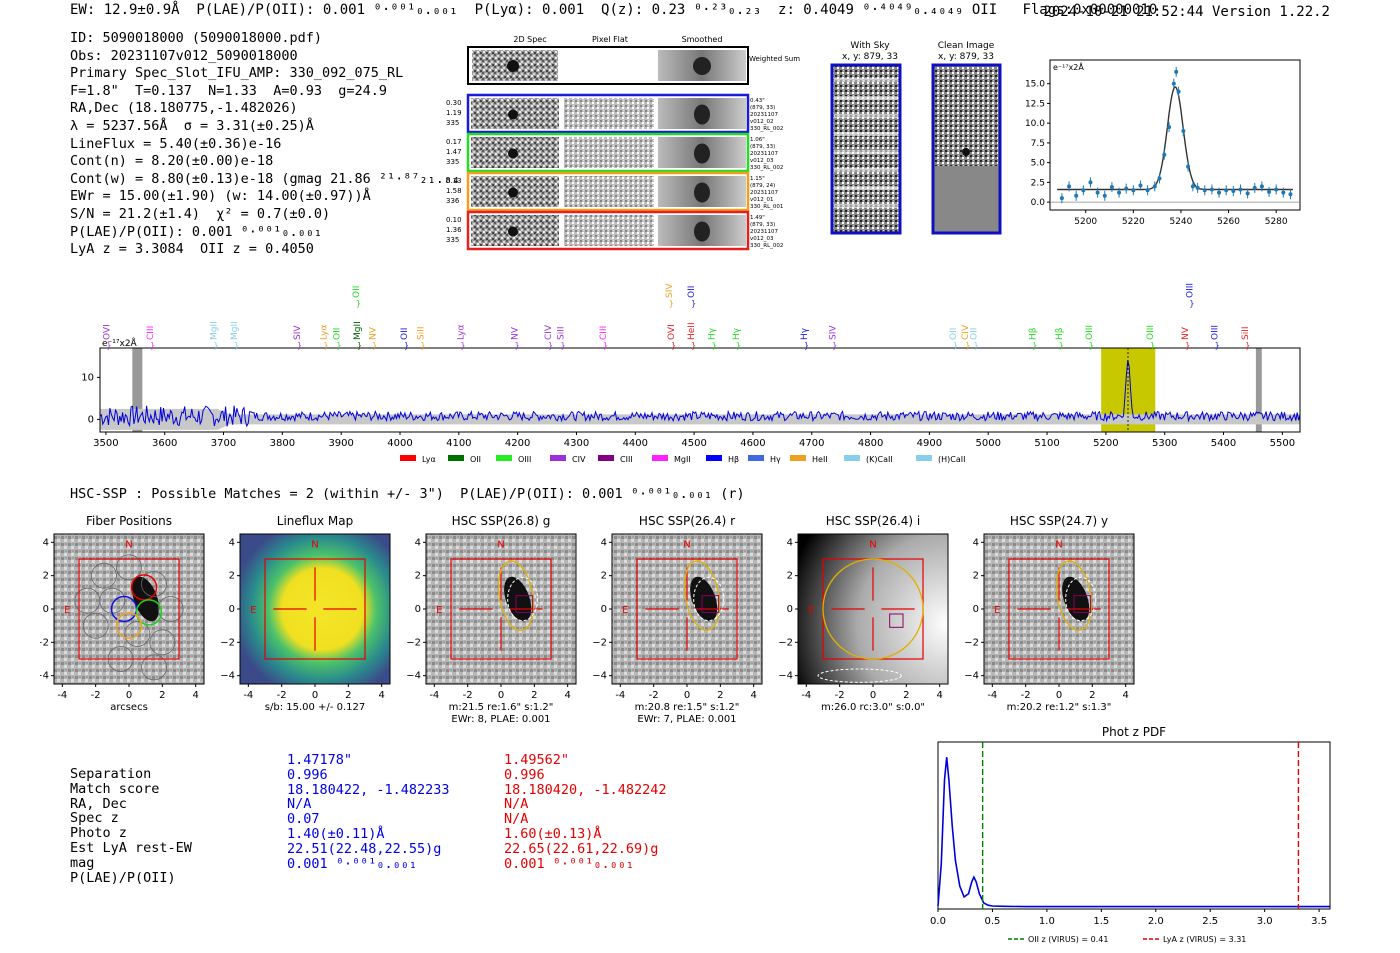 The width and height of the screenshot is (1400, 953). I want to click on cutout-caption: s/b: 15.00 +/- 0.127, so click(315, 707).